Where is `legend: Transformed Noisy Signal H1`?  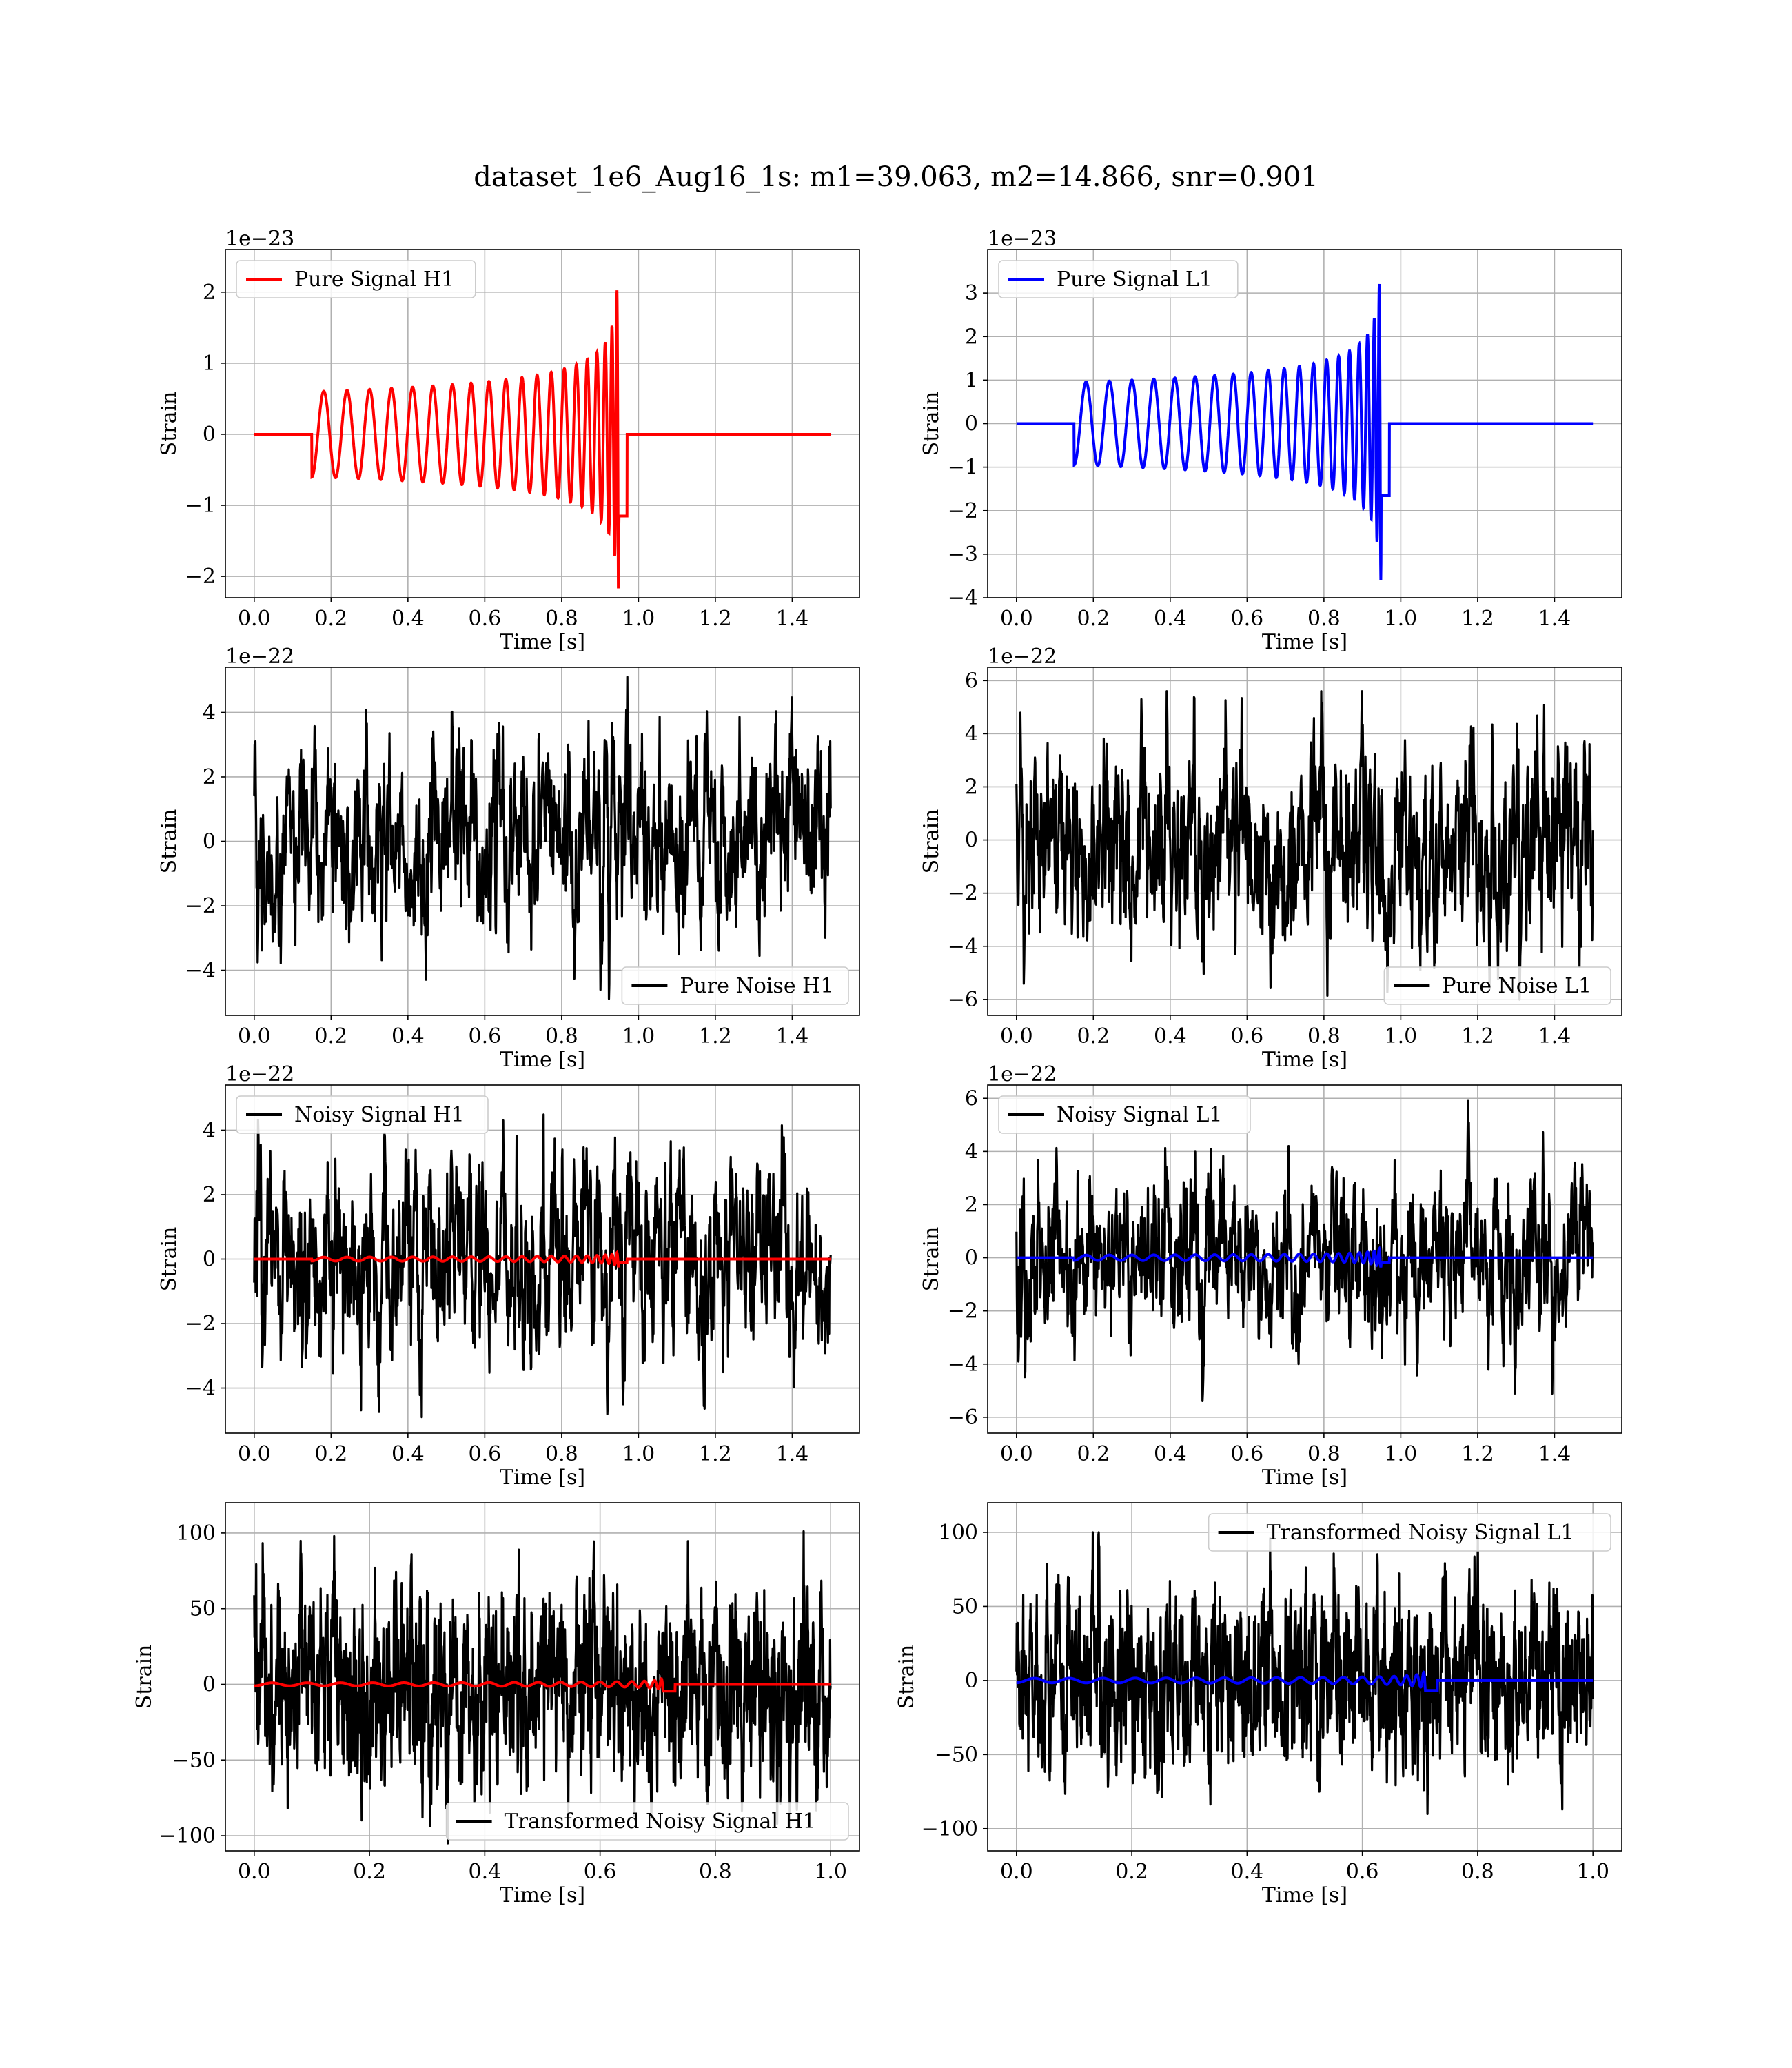
legend: Transformed Noisy Signal H1 is located at coordinates (647, 1821).